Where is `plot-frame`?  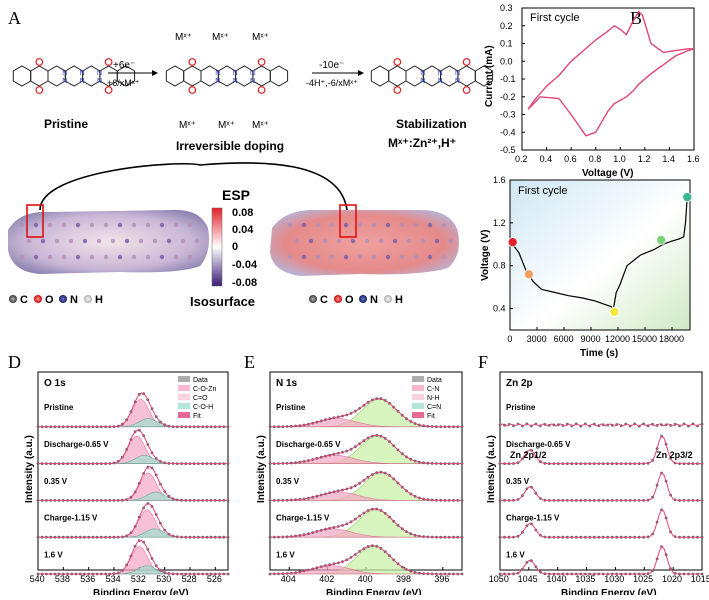 plot-frame is located at coordinates (601, 471).